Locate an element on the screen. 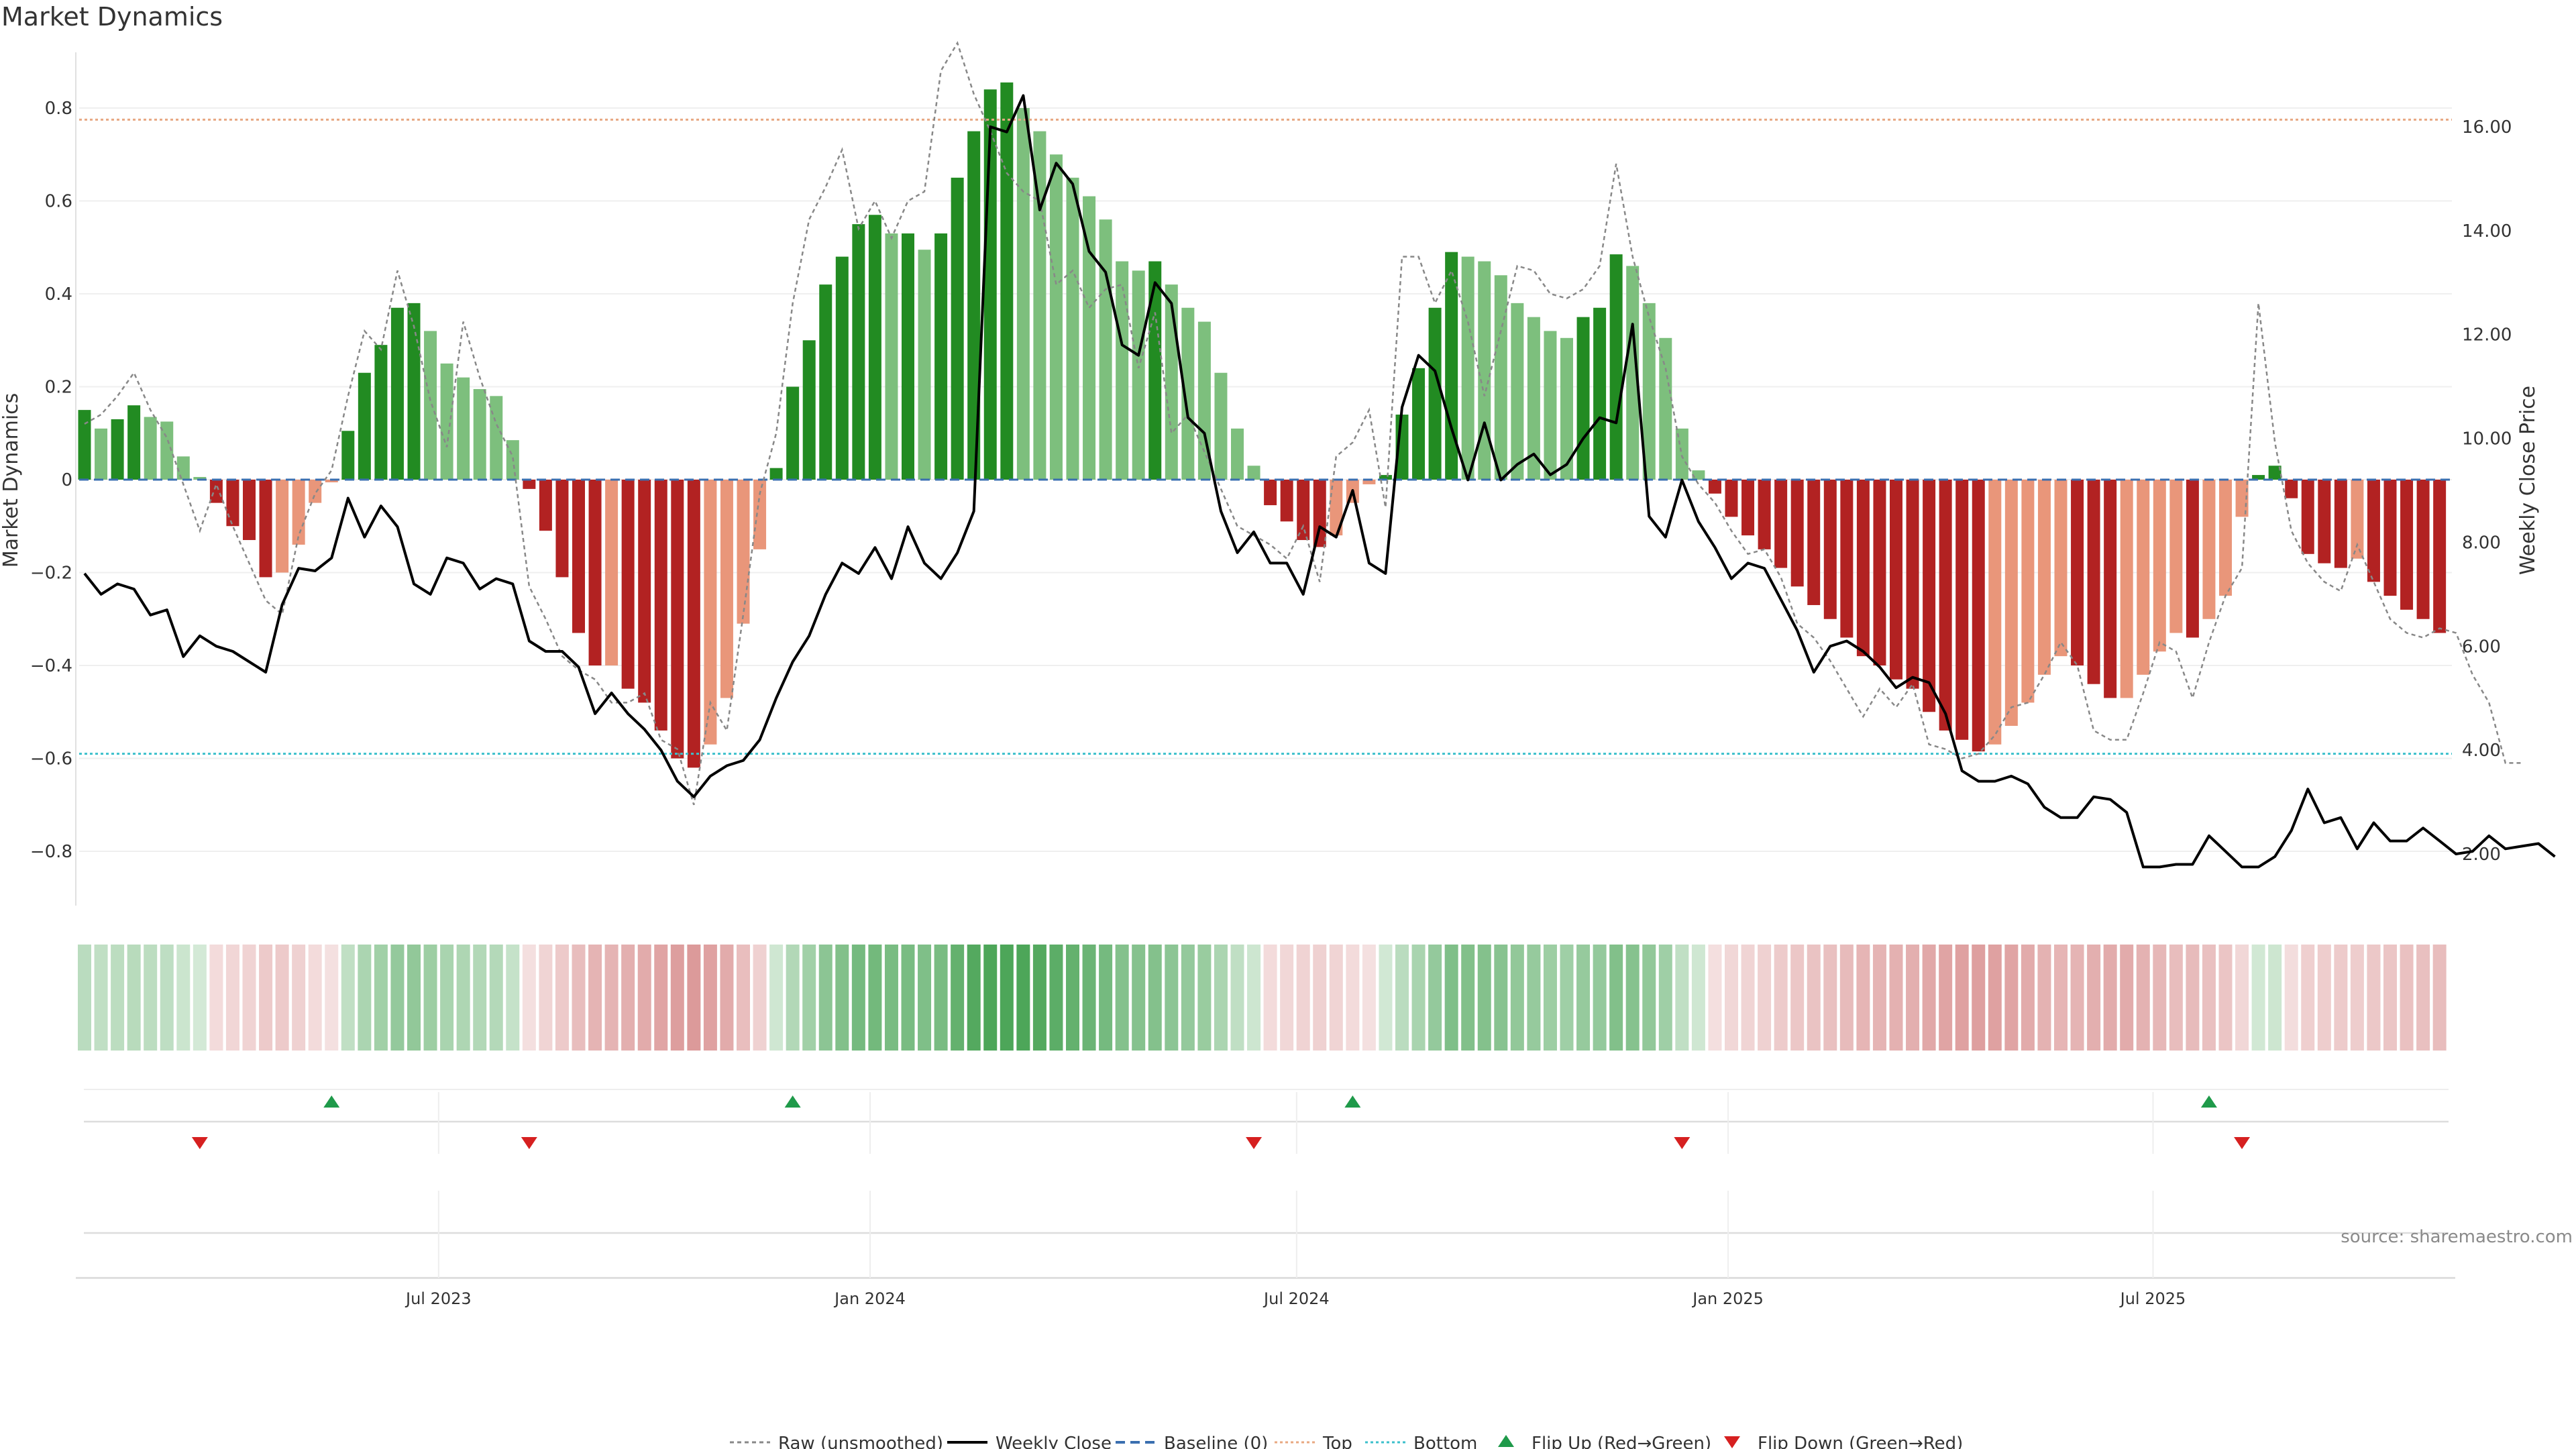 Image resolution: width=2576 pixels, height=1449 pixels. right-axis-label: Weekly Close Price is located at coordinates (2528, 480).